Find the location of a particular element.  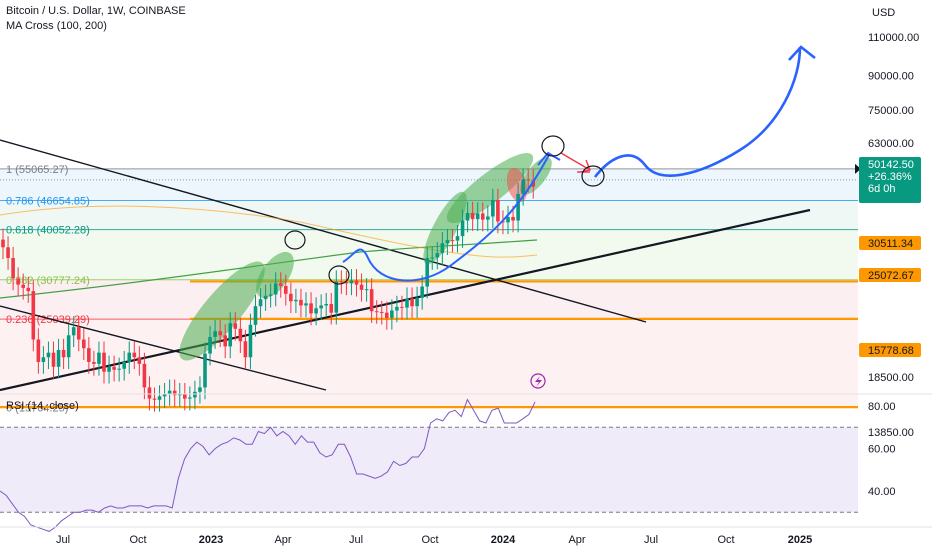

rsi-axis-label: 80.00 is located at coordinates (882, 407).